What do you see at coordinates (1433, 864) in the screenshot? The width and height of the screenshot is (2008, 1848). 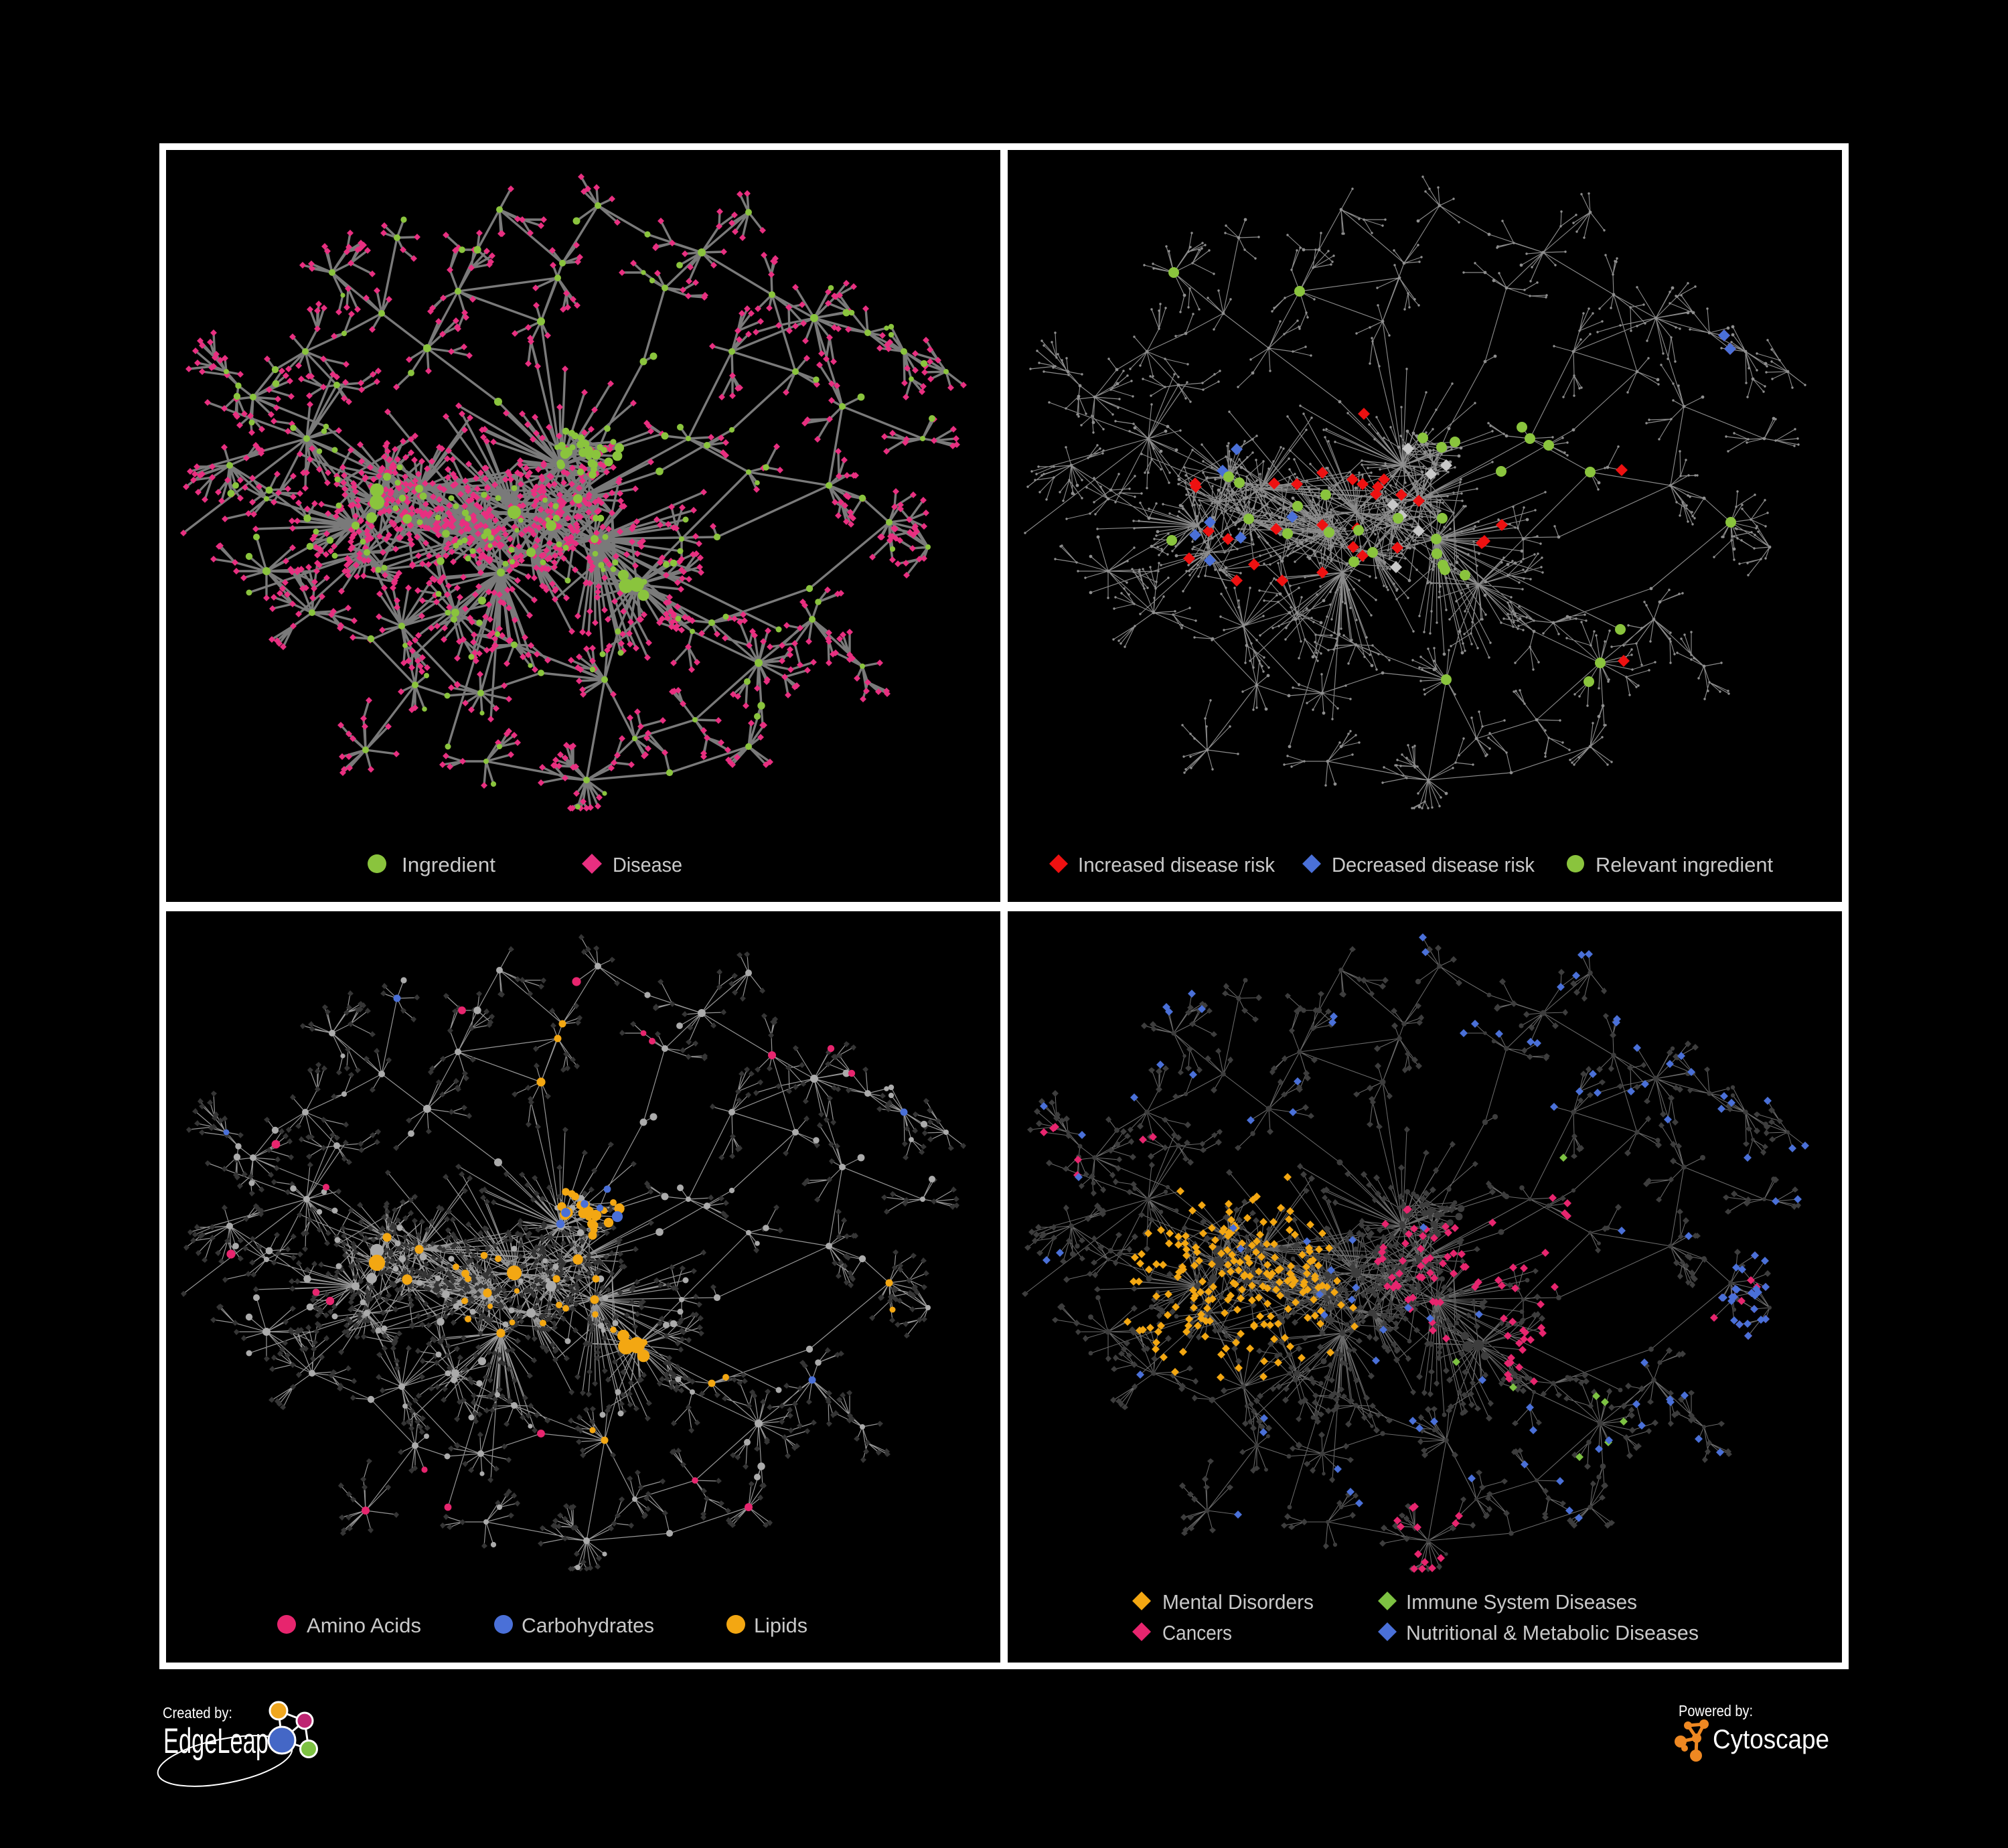 I see `svg-text: Decreased disease risk` at bounding box center [1433, 864].